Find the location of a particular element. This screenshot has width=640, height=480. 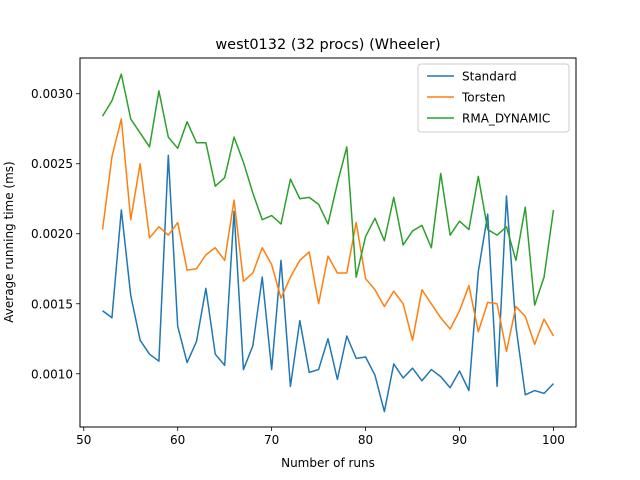

y-tick-label: 0.0030 is located at coordinates (52, 94).